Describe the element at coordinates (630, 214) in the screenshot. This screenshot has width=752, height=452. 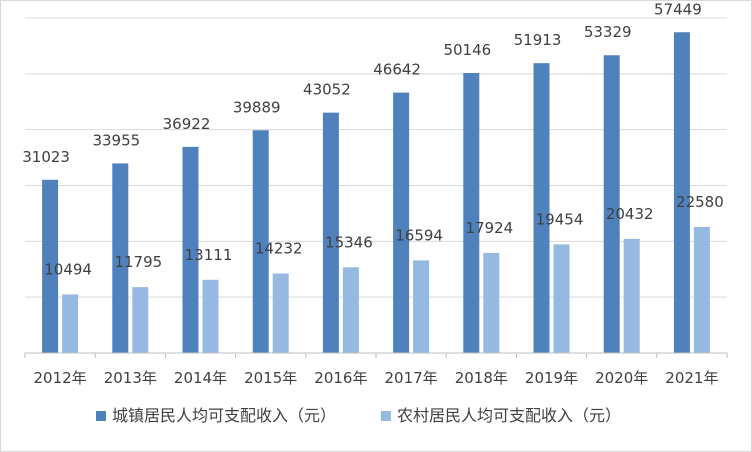
I see `data-label-rural: 20432` at that location.